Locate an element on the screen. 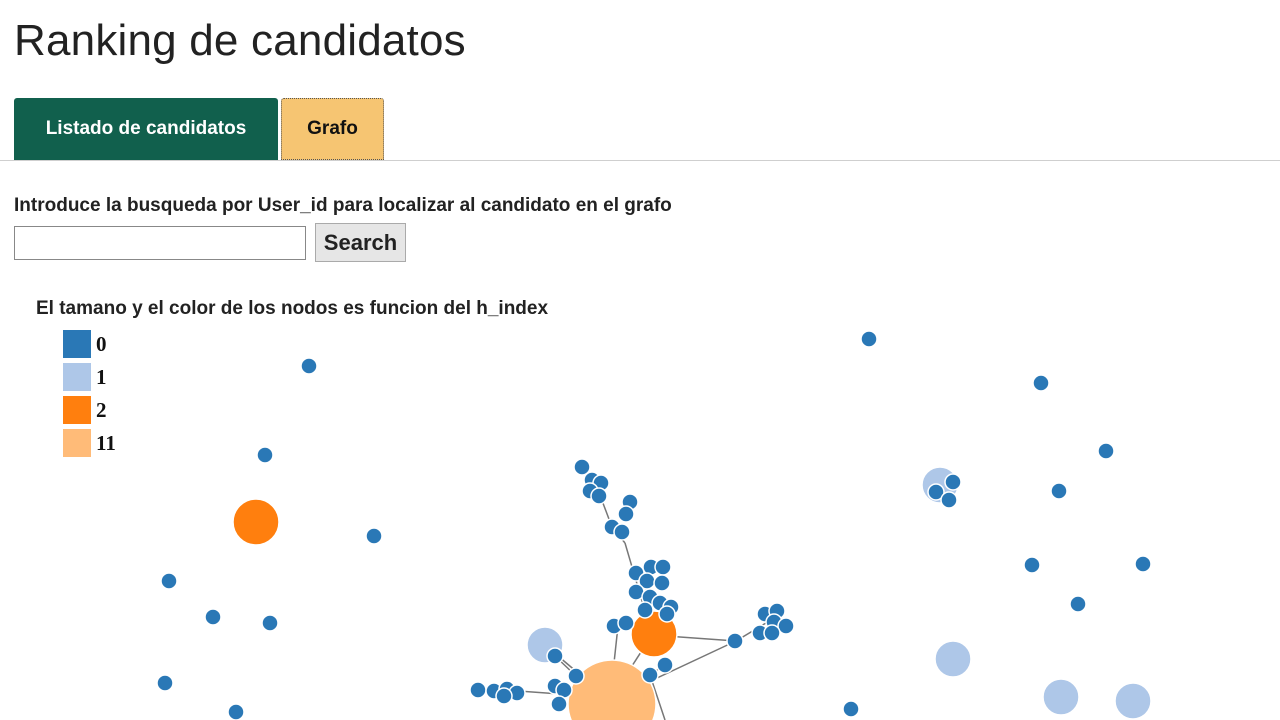  tab-listado-candidatos: Listado de candidatos is located at coordinates (146, 129).